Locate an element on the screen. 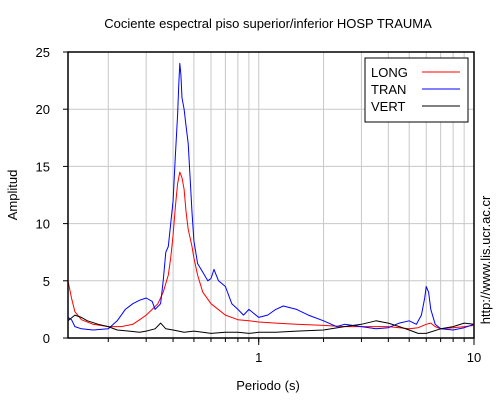  y-tick-label: 5 is located at coordinates (46, 281).